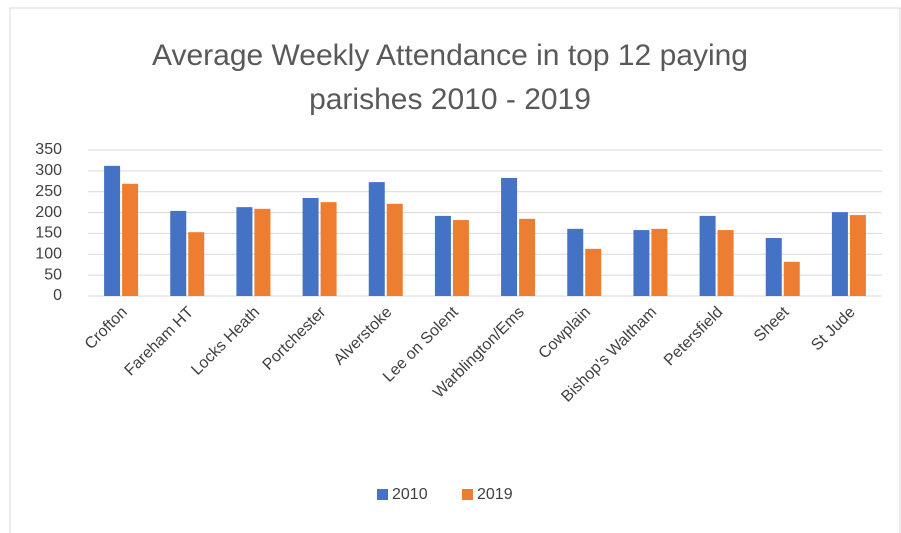 The width and height of the screenshot is (901, 533). I want to click on y-tick-label: 300, so click(48, 170).